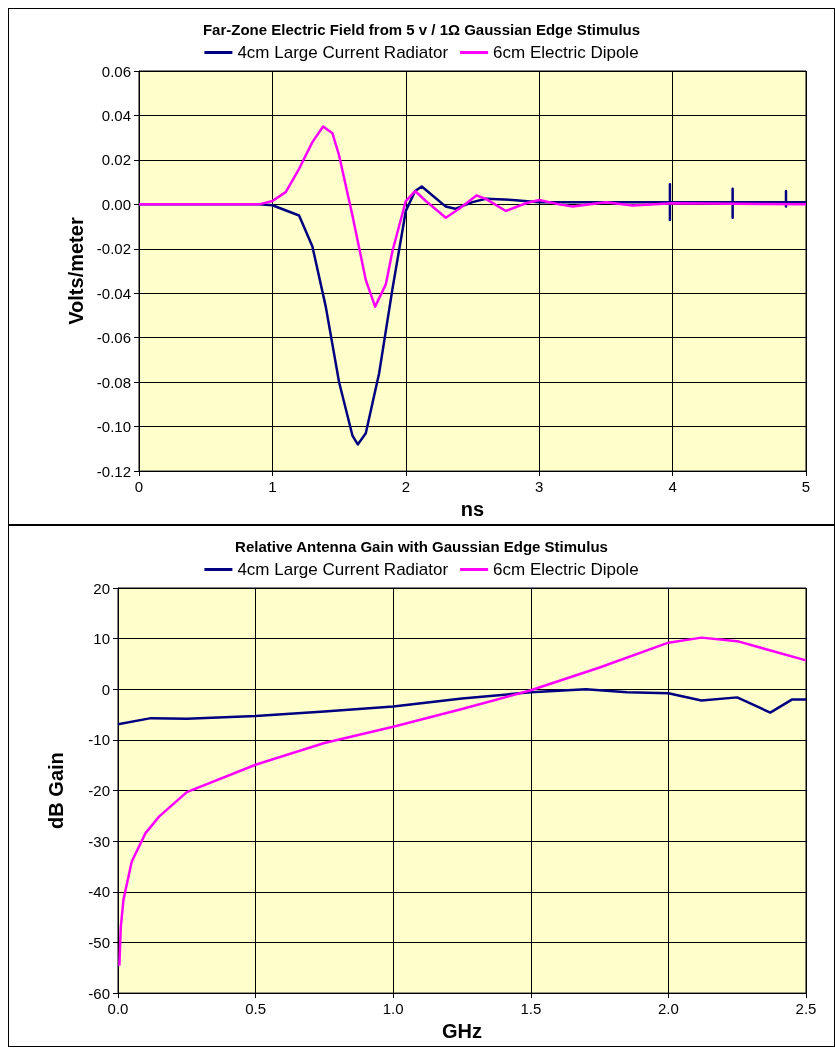  What do you see at coordinates (99, 841) in the screenshot?
I see `y-tick-label: -30` at bounding box center [99, 841].